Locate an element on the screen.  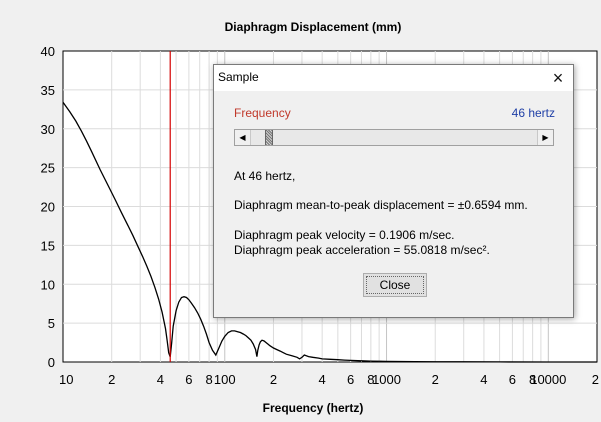
y-axis-ticks: 0 5 10 15 20 25 30 35 40 is located at coordinates (48, 207).